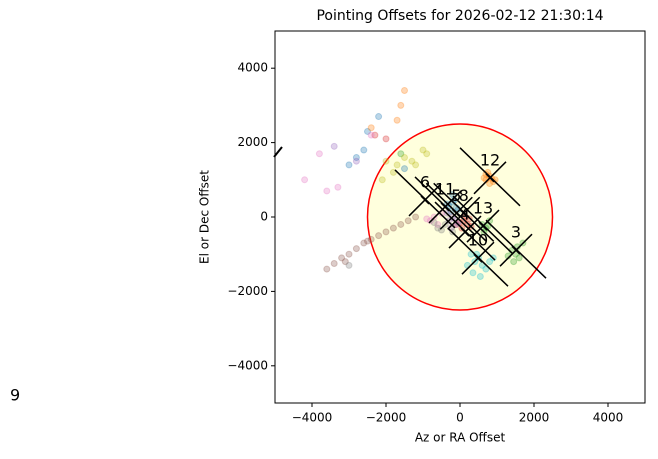 The image size is (658, 459). I want to click on cross-label: 12, so click(490, 159).